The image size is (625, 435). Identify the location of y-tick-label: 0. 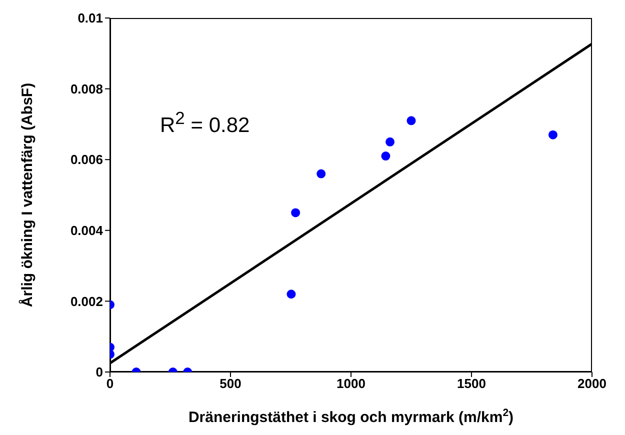
(99, 372).